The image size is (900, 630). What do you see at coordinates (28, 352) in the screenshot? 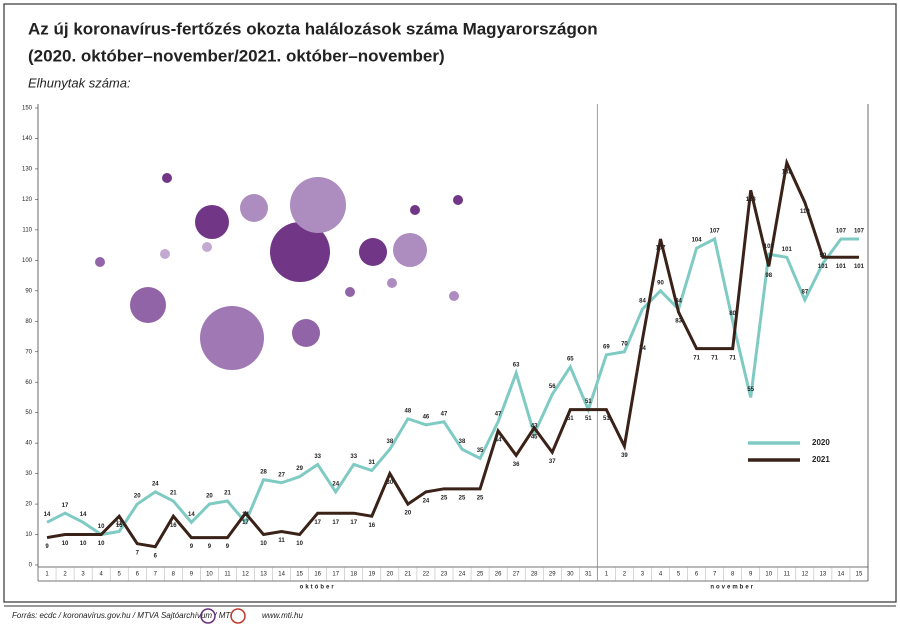
I see `y-tick-label: 70` at bounding box center [28, 352].